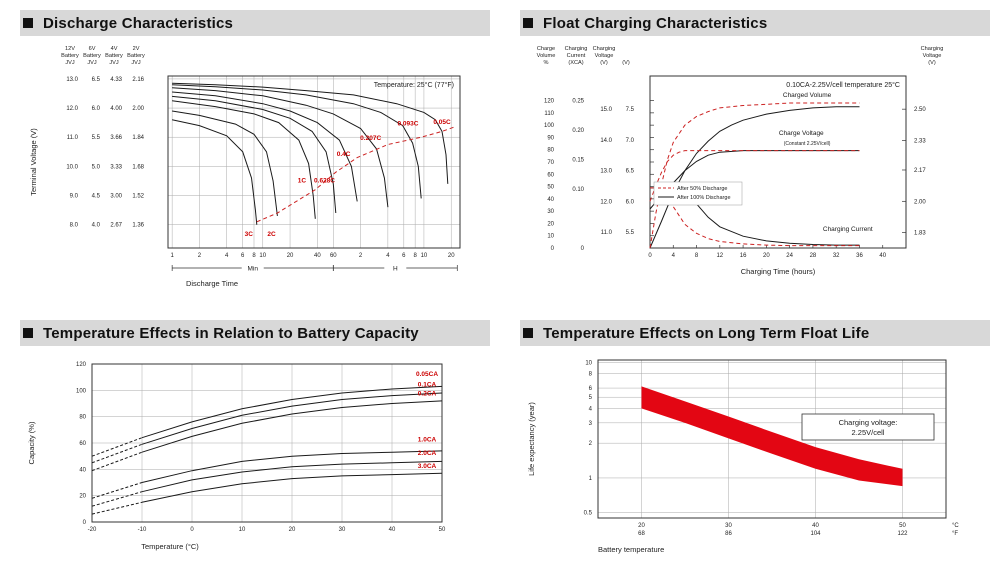 Image resolution: width=1000 pixels, height=580 pixels. Describe the element at coordinates (70, 49) in the screenshot. I see `svg-text: 12V` at that location.